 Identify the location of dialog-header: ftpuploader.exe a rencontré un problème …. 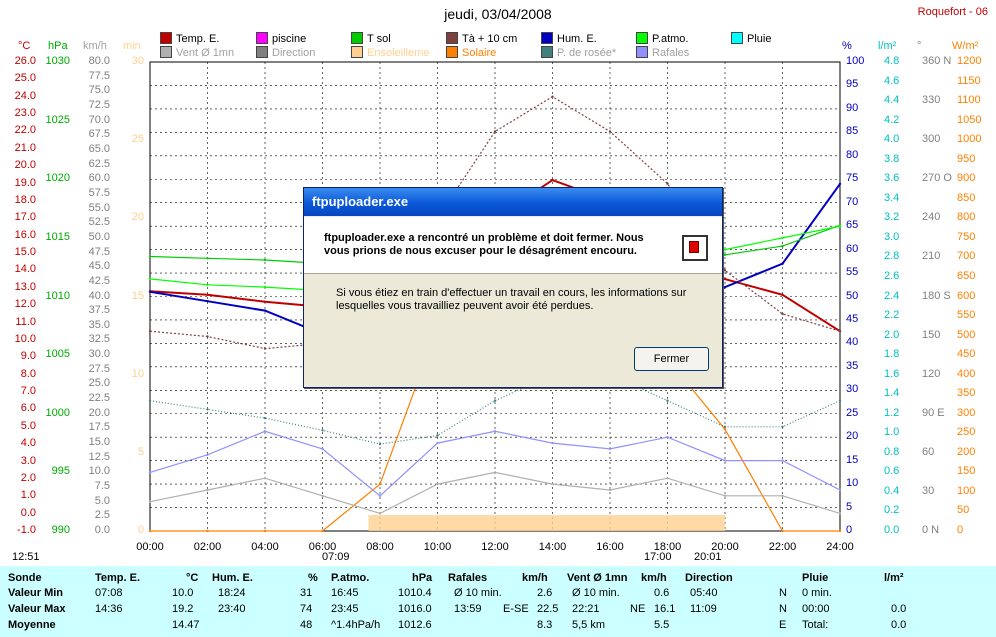
(513, 245).